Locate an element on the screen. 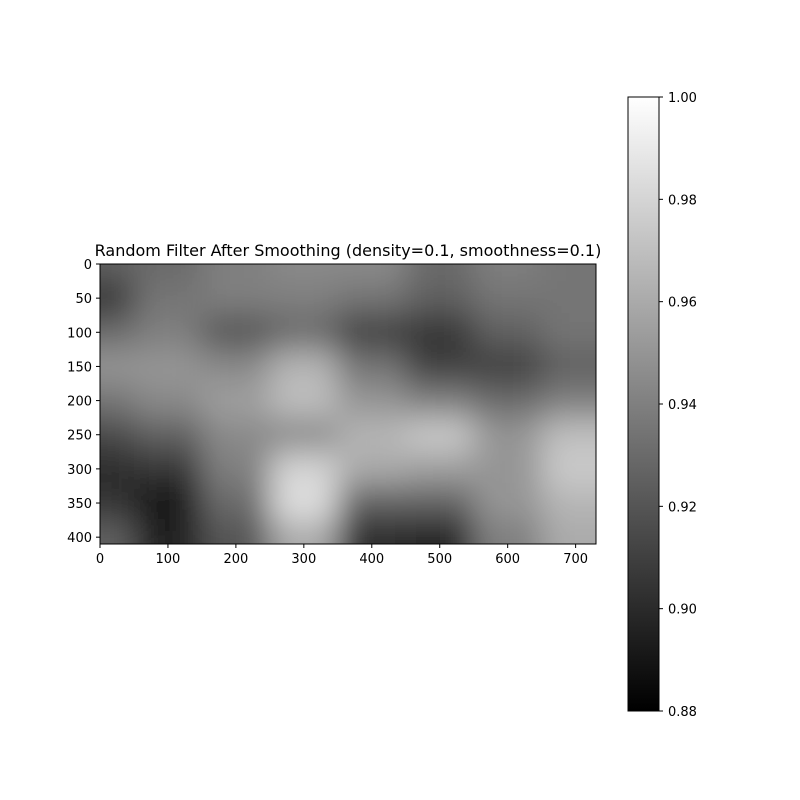  colorbar-tick-label: 0.88 is located at coordinates (682, 712).